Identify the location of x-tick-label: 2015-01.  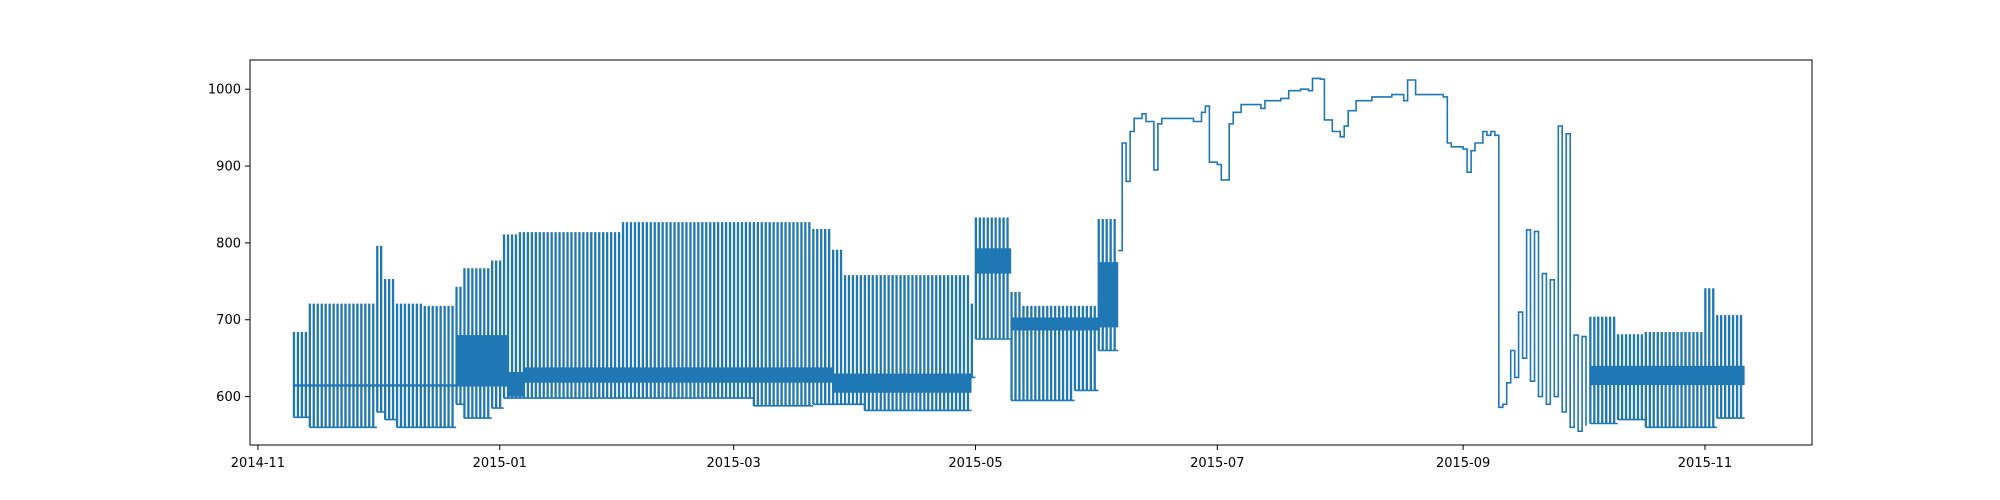
(500, 463).